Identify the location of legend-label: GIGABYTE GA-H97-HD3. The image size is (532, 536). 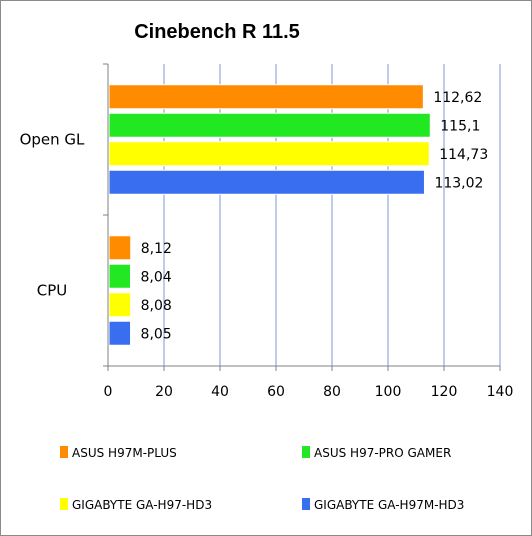
(142, 505).